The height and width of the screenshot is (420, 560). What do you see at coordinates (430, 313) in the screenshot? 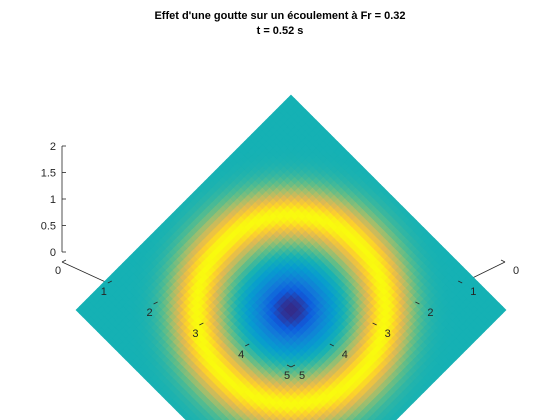
I see `y-tick-label-2: 2` at bounding box center [430, 313].